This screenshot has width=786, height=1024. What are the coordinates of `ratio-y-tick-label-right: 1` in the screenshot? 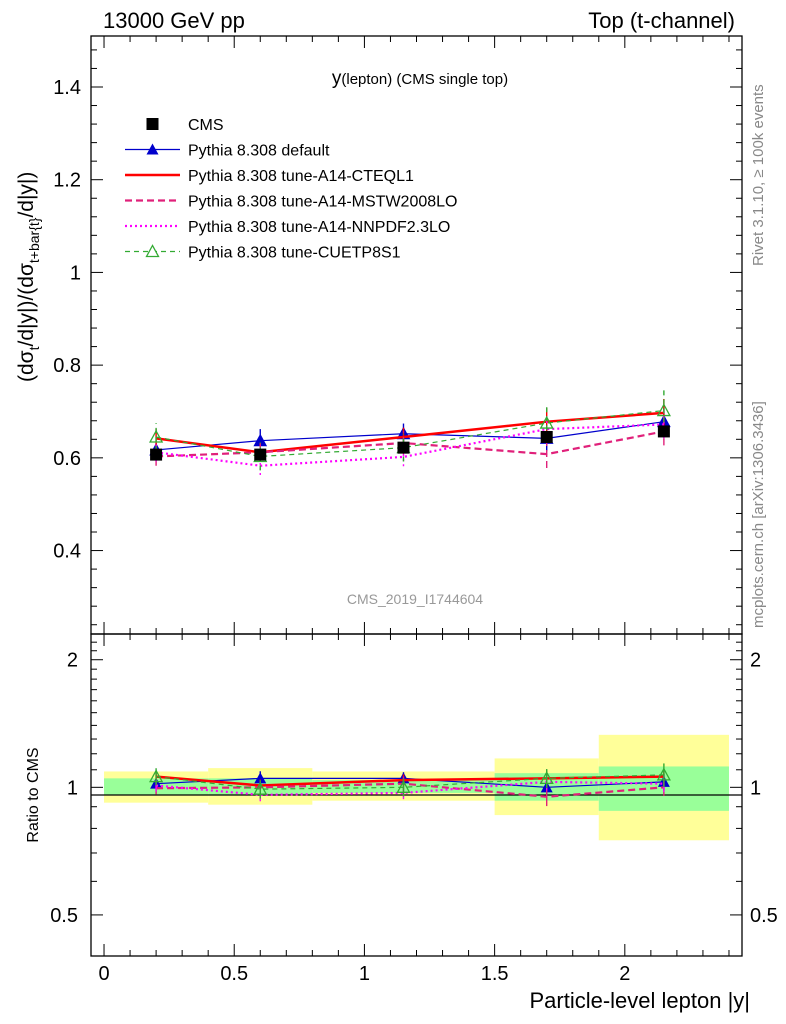 It's located at (755, 788).